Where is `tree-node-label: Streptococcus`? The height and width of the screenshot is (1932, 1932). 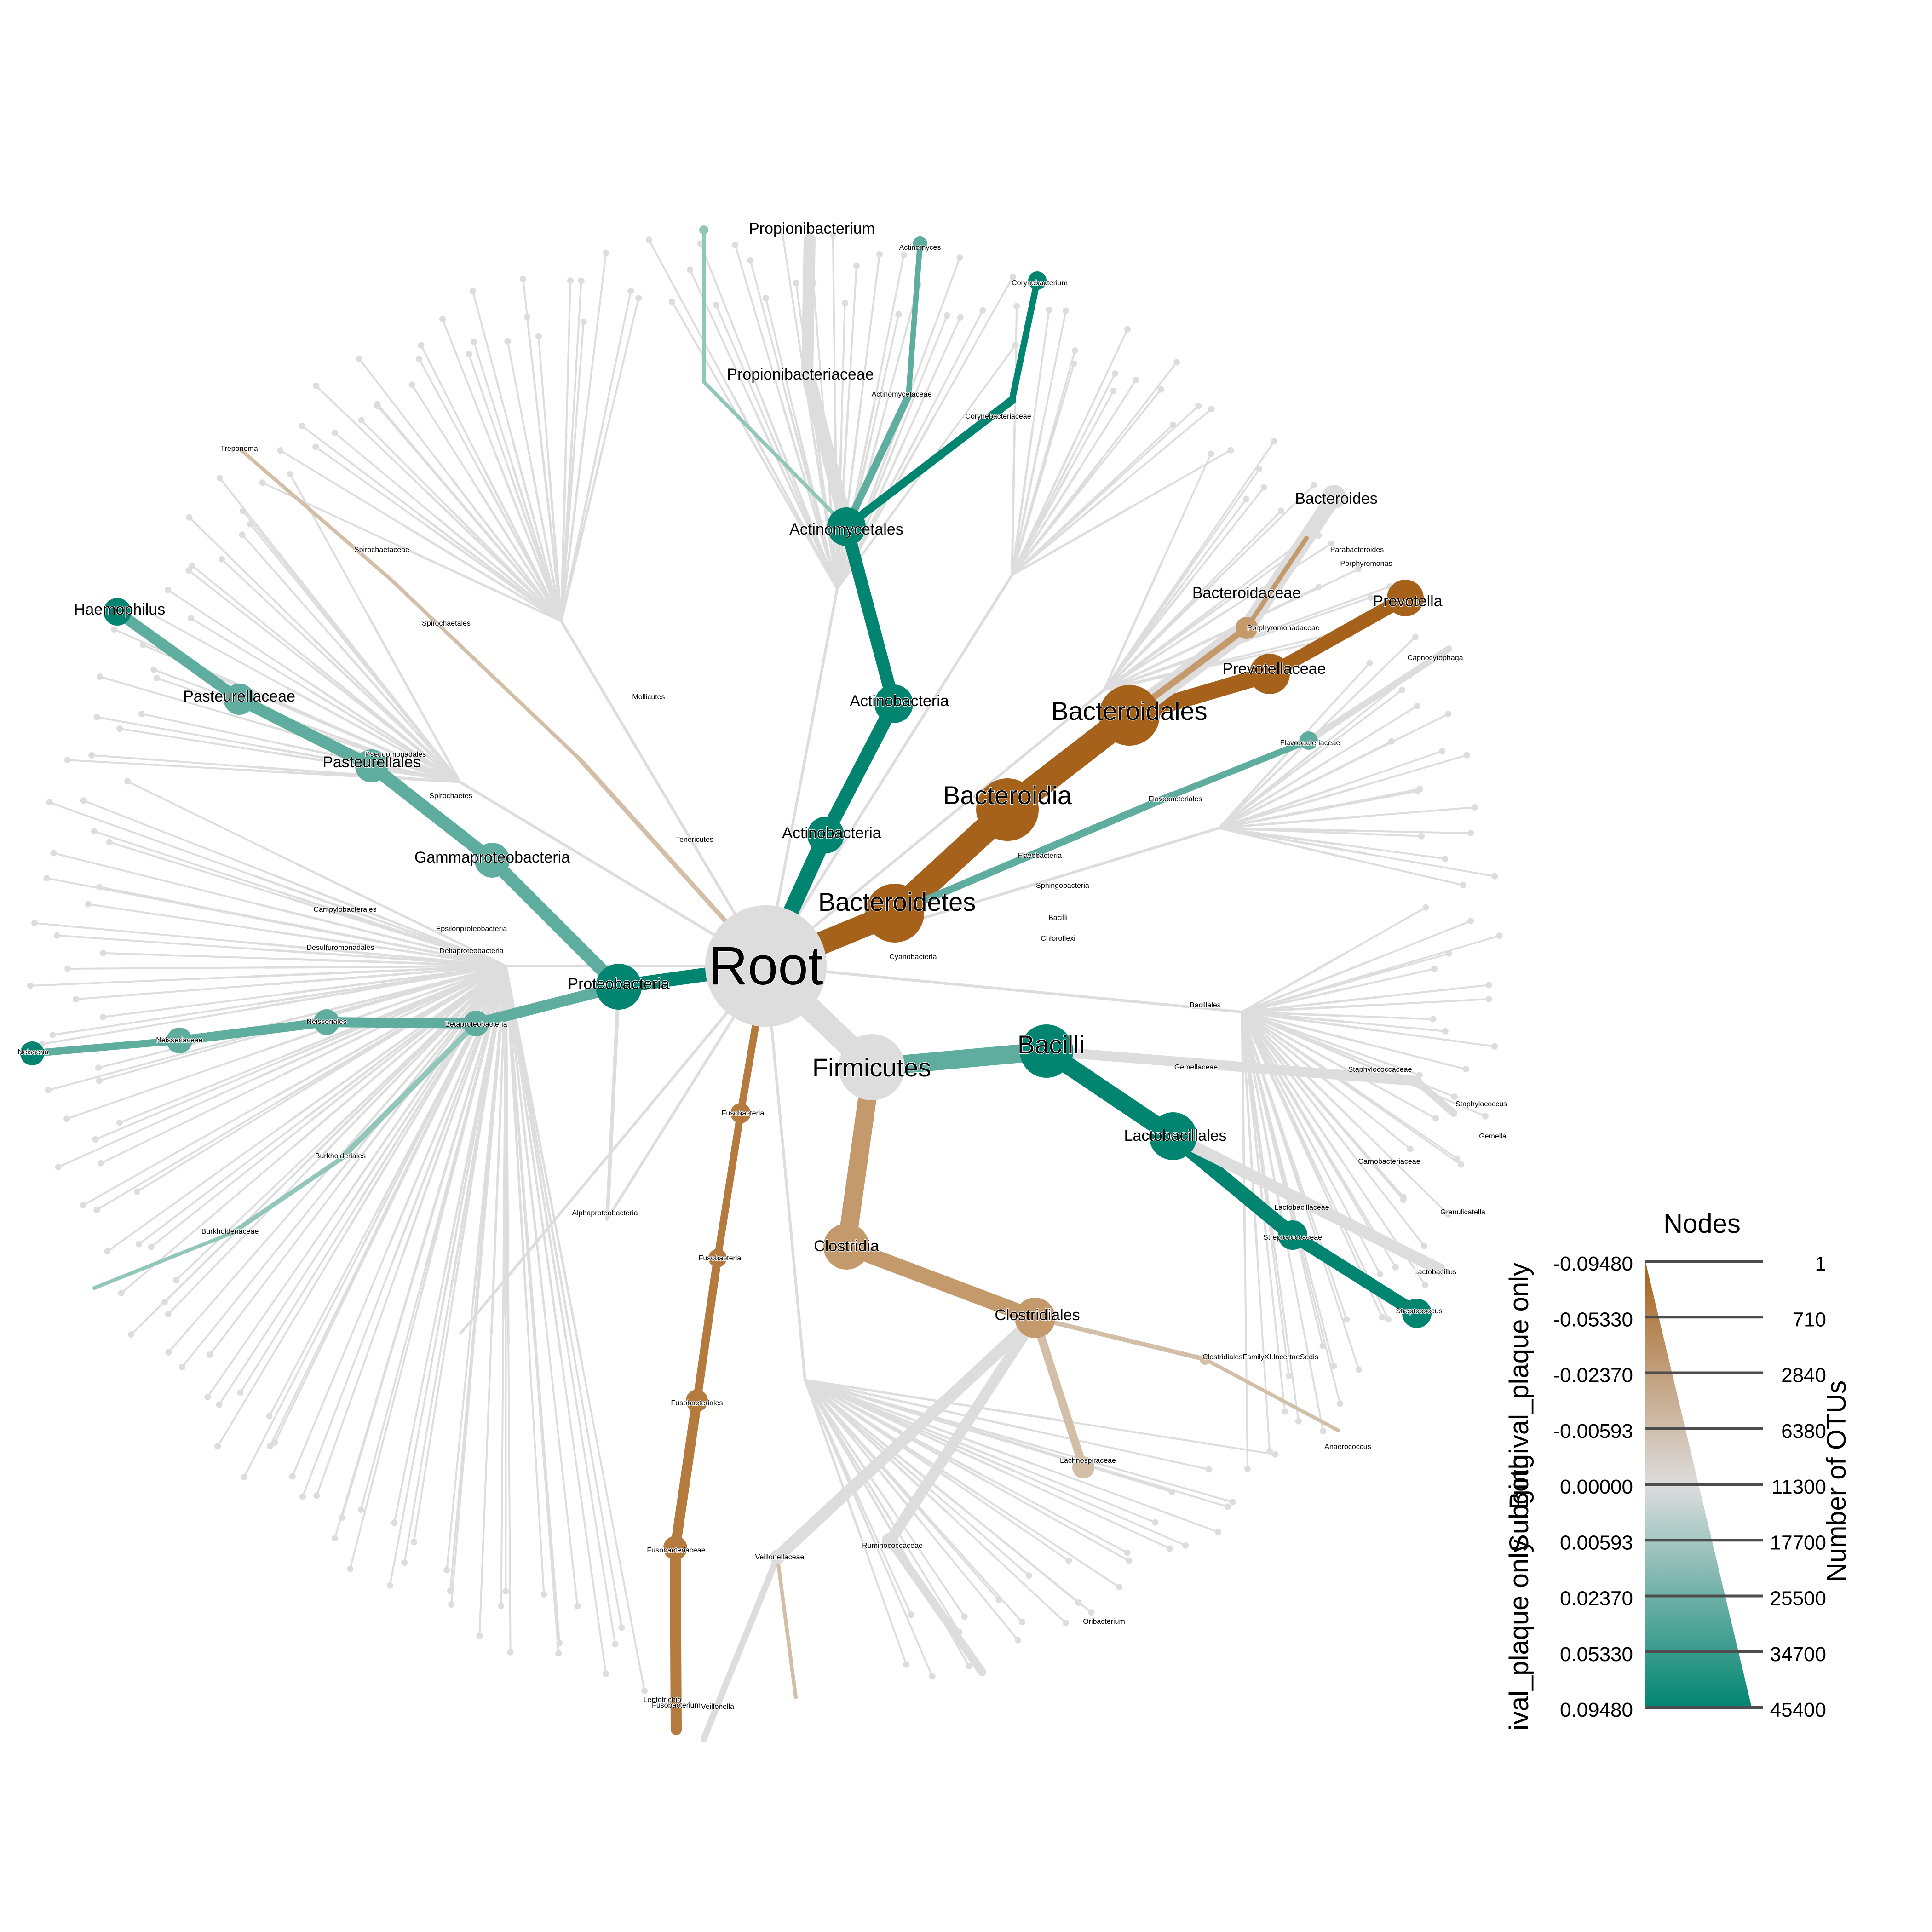
tree-node-label: Streptococcus is located at coordinates (1419, 1311).